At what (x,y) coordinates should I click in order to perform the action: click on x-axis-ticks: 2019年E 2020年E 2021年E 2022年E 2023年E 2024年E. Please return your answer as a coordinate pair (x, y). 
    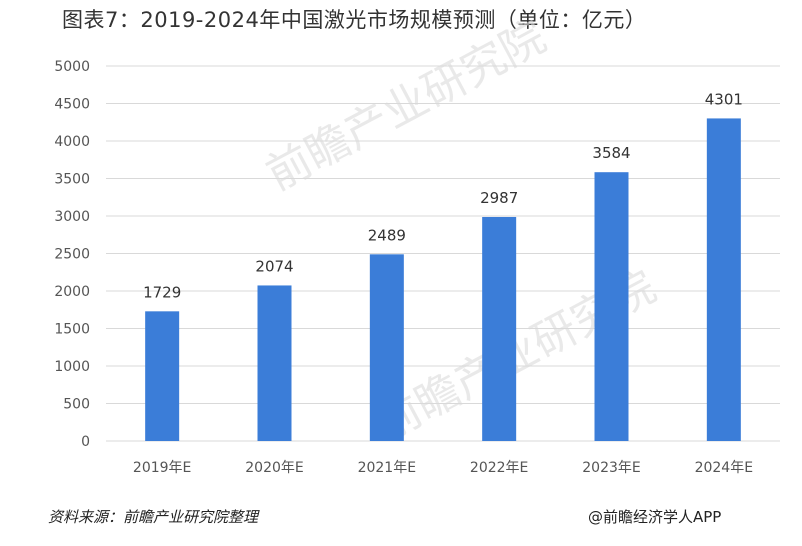
    Looking at the image, I should click on (443, 468).